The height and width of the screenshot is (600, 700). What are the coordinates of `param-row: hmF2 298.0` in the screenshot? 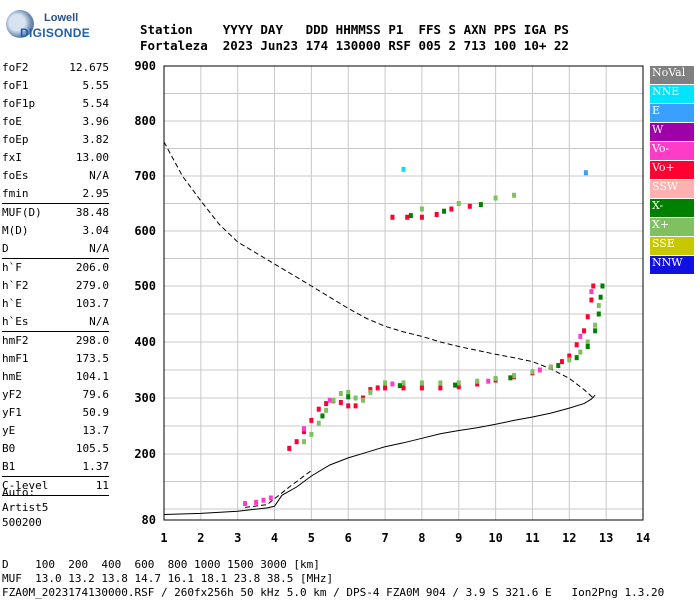 It's located at (55, 341).